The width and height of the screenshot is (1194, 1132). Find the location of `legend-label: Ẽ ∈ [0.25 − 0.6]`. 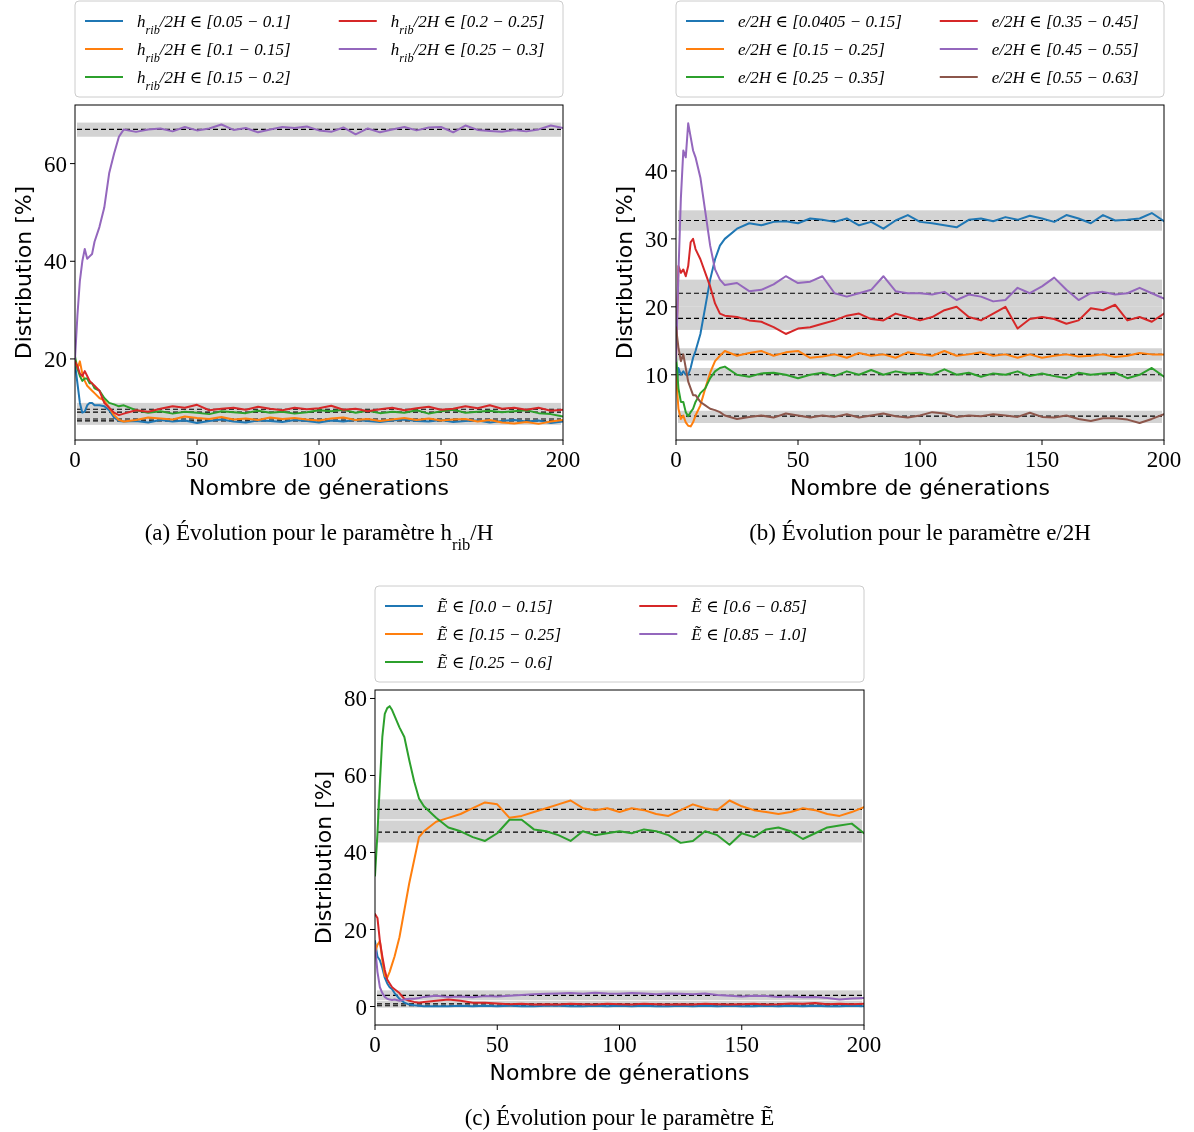

legend-label: Ẽ ∈ [0.25 − 0.6] is located at coordinates (494, 662).